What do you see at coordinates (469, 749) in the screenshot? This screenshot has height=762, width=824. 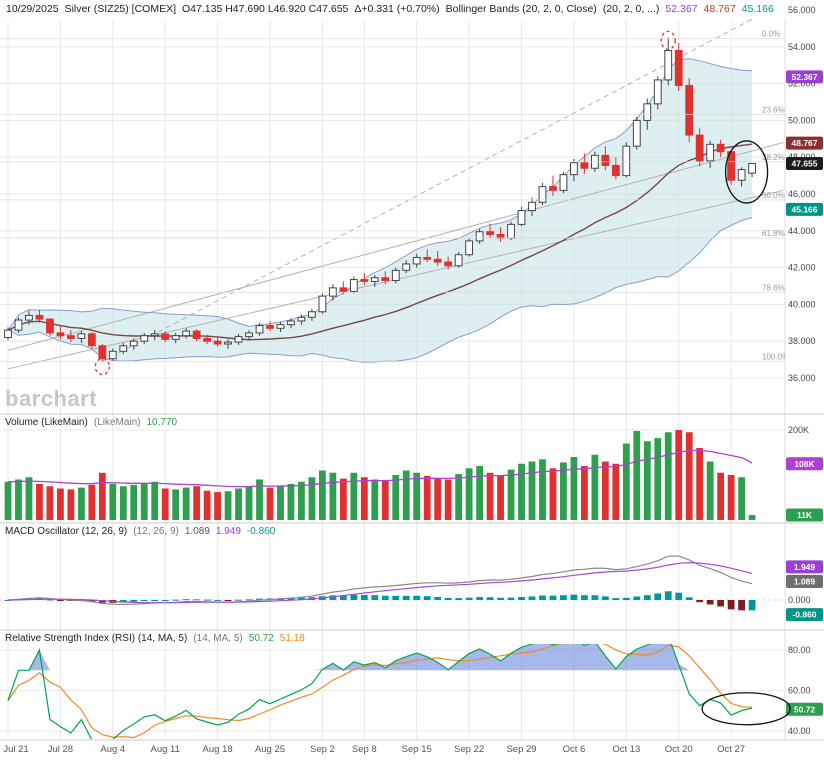 I see `svg-text: Sep 22` at bounding box center [469, 749].